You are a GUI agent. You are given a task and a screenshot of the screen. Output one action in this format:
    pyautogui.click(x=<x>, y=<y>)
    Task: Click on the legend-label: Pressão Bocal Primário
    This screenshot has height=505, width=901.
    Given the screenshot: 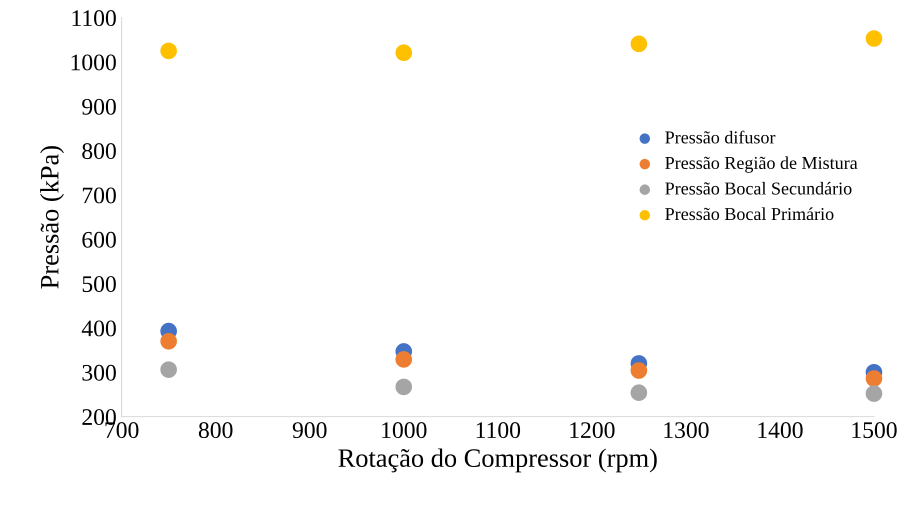 What is the action you would take?
    pyautogui.click(x=749, y=213)
    